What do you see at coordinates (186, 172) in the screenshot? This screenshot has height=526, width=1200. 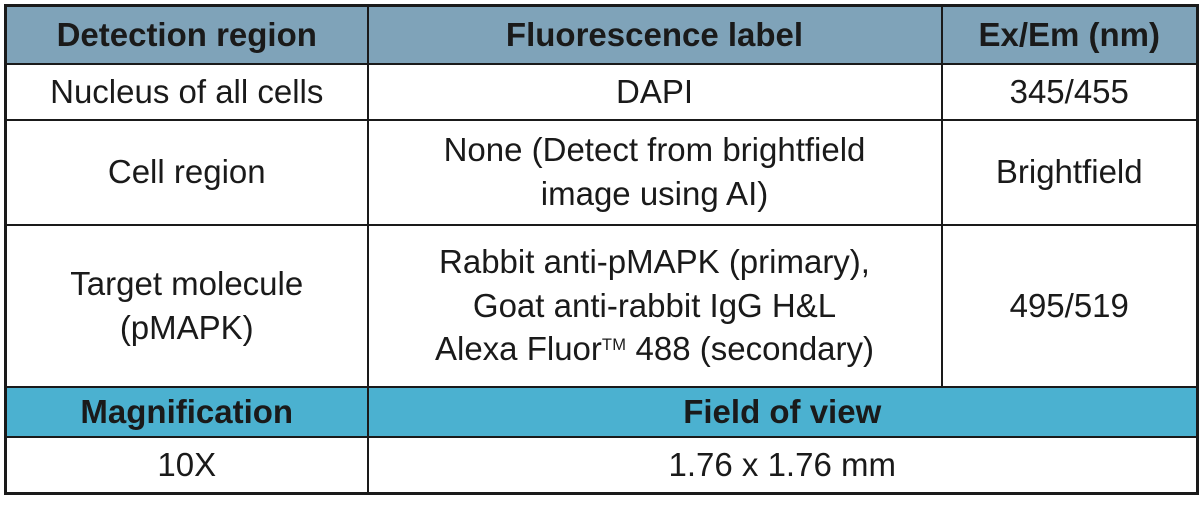 I see `cell-cellregion-region: Cell region` at bounding box center [186, 172].